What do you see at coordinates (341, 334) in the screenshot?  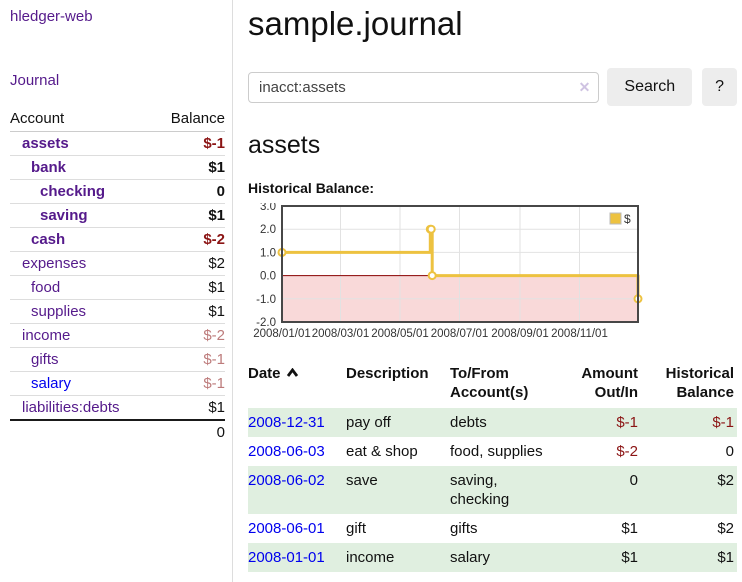 I see `svg-text: 2008/03/01` at bounding box center [341, 334].